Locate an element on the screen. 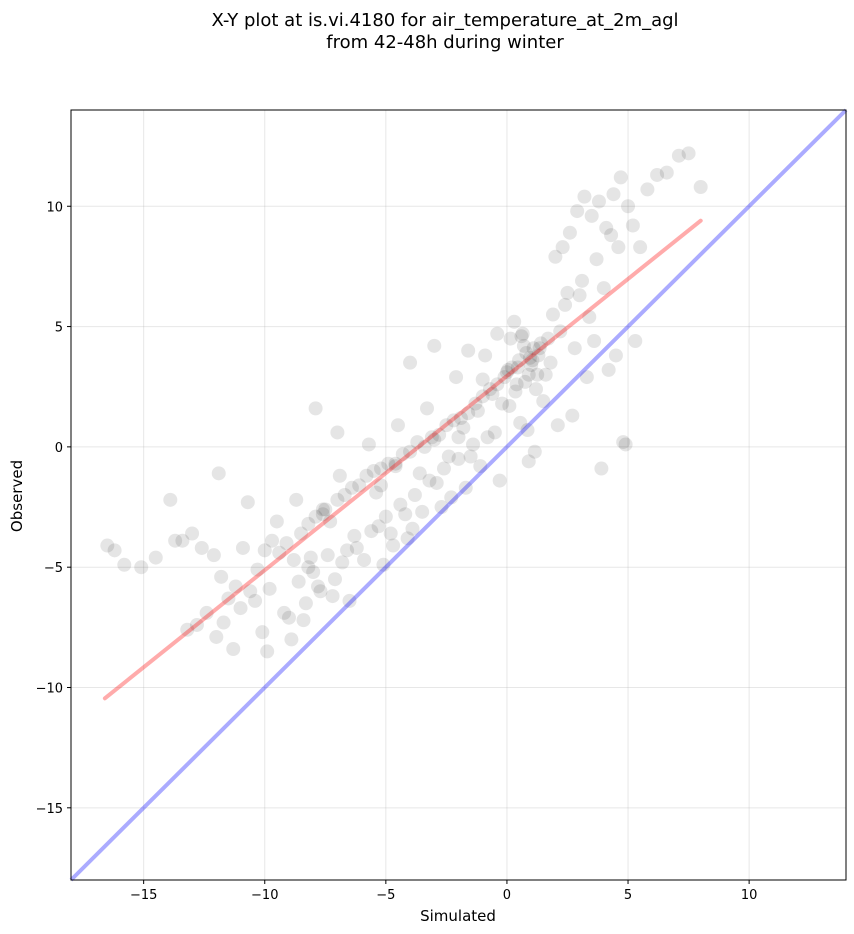 The height and width of the screenshot is (934, 854). x-tick-label: −10 is located at coordinates (264, 895).